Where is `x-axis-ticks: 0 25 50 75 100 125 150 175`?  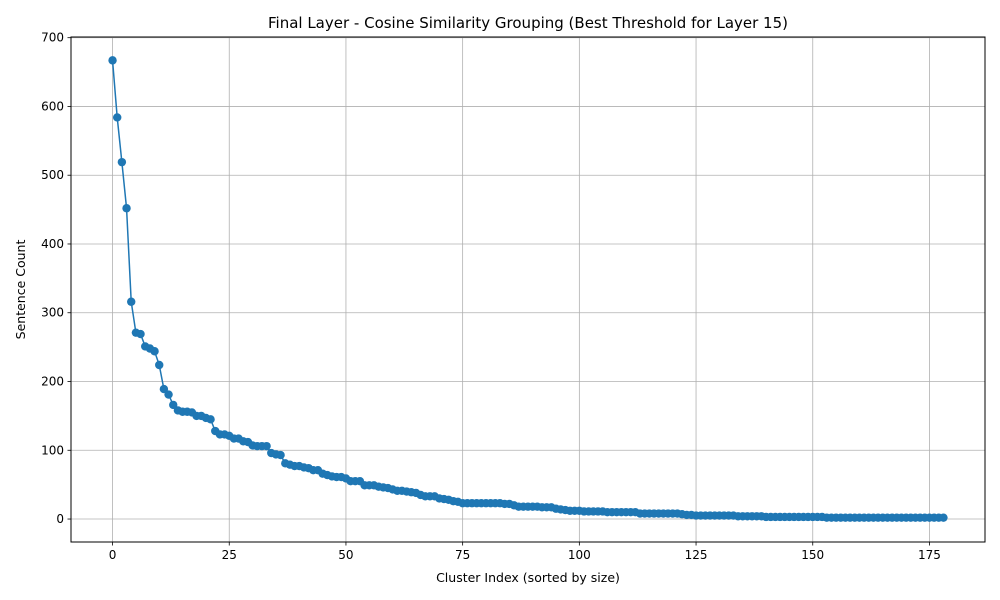 x-axis-ticks: 0 25 50 75 100 125 150 175 is located at coordinates (525, 552).